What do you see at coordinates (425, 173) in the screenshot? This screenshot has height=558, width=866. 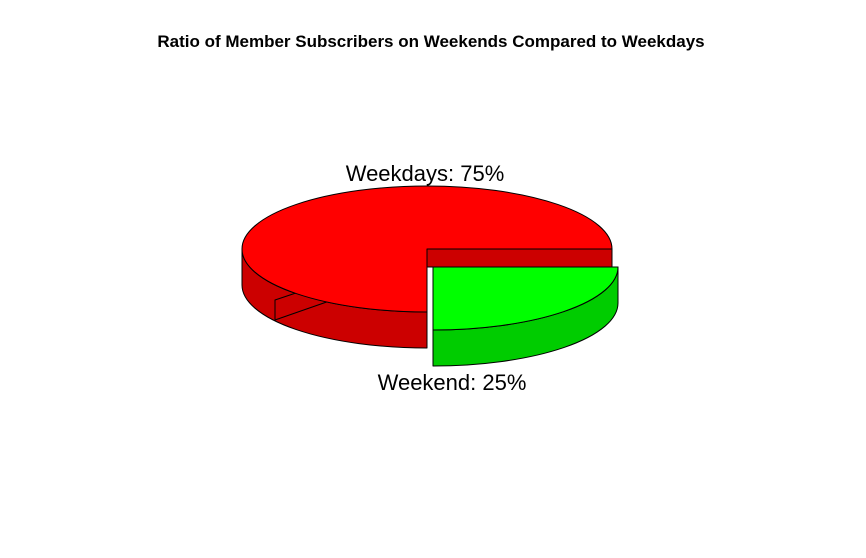 I see `data-label-weekdays: Weekdays: 75%` at bounding box center [425, 173].